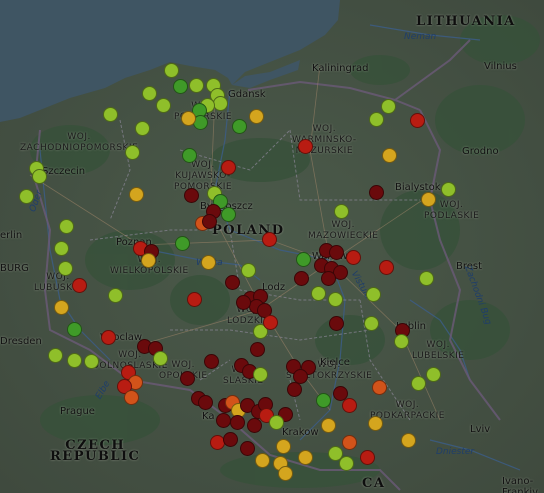  I want to click on country-label-lithuania: LITHUANIA, so click(466, 21).